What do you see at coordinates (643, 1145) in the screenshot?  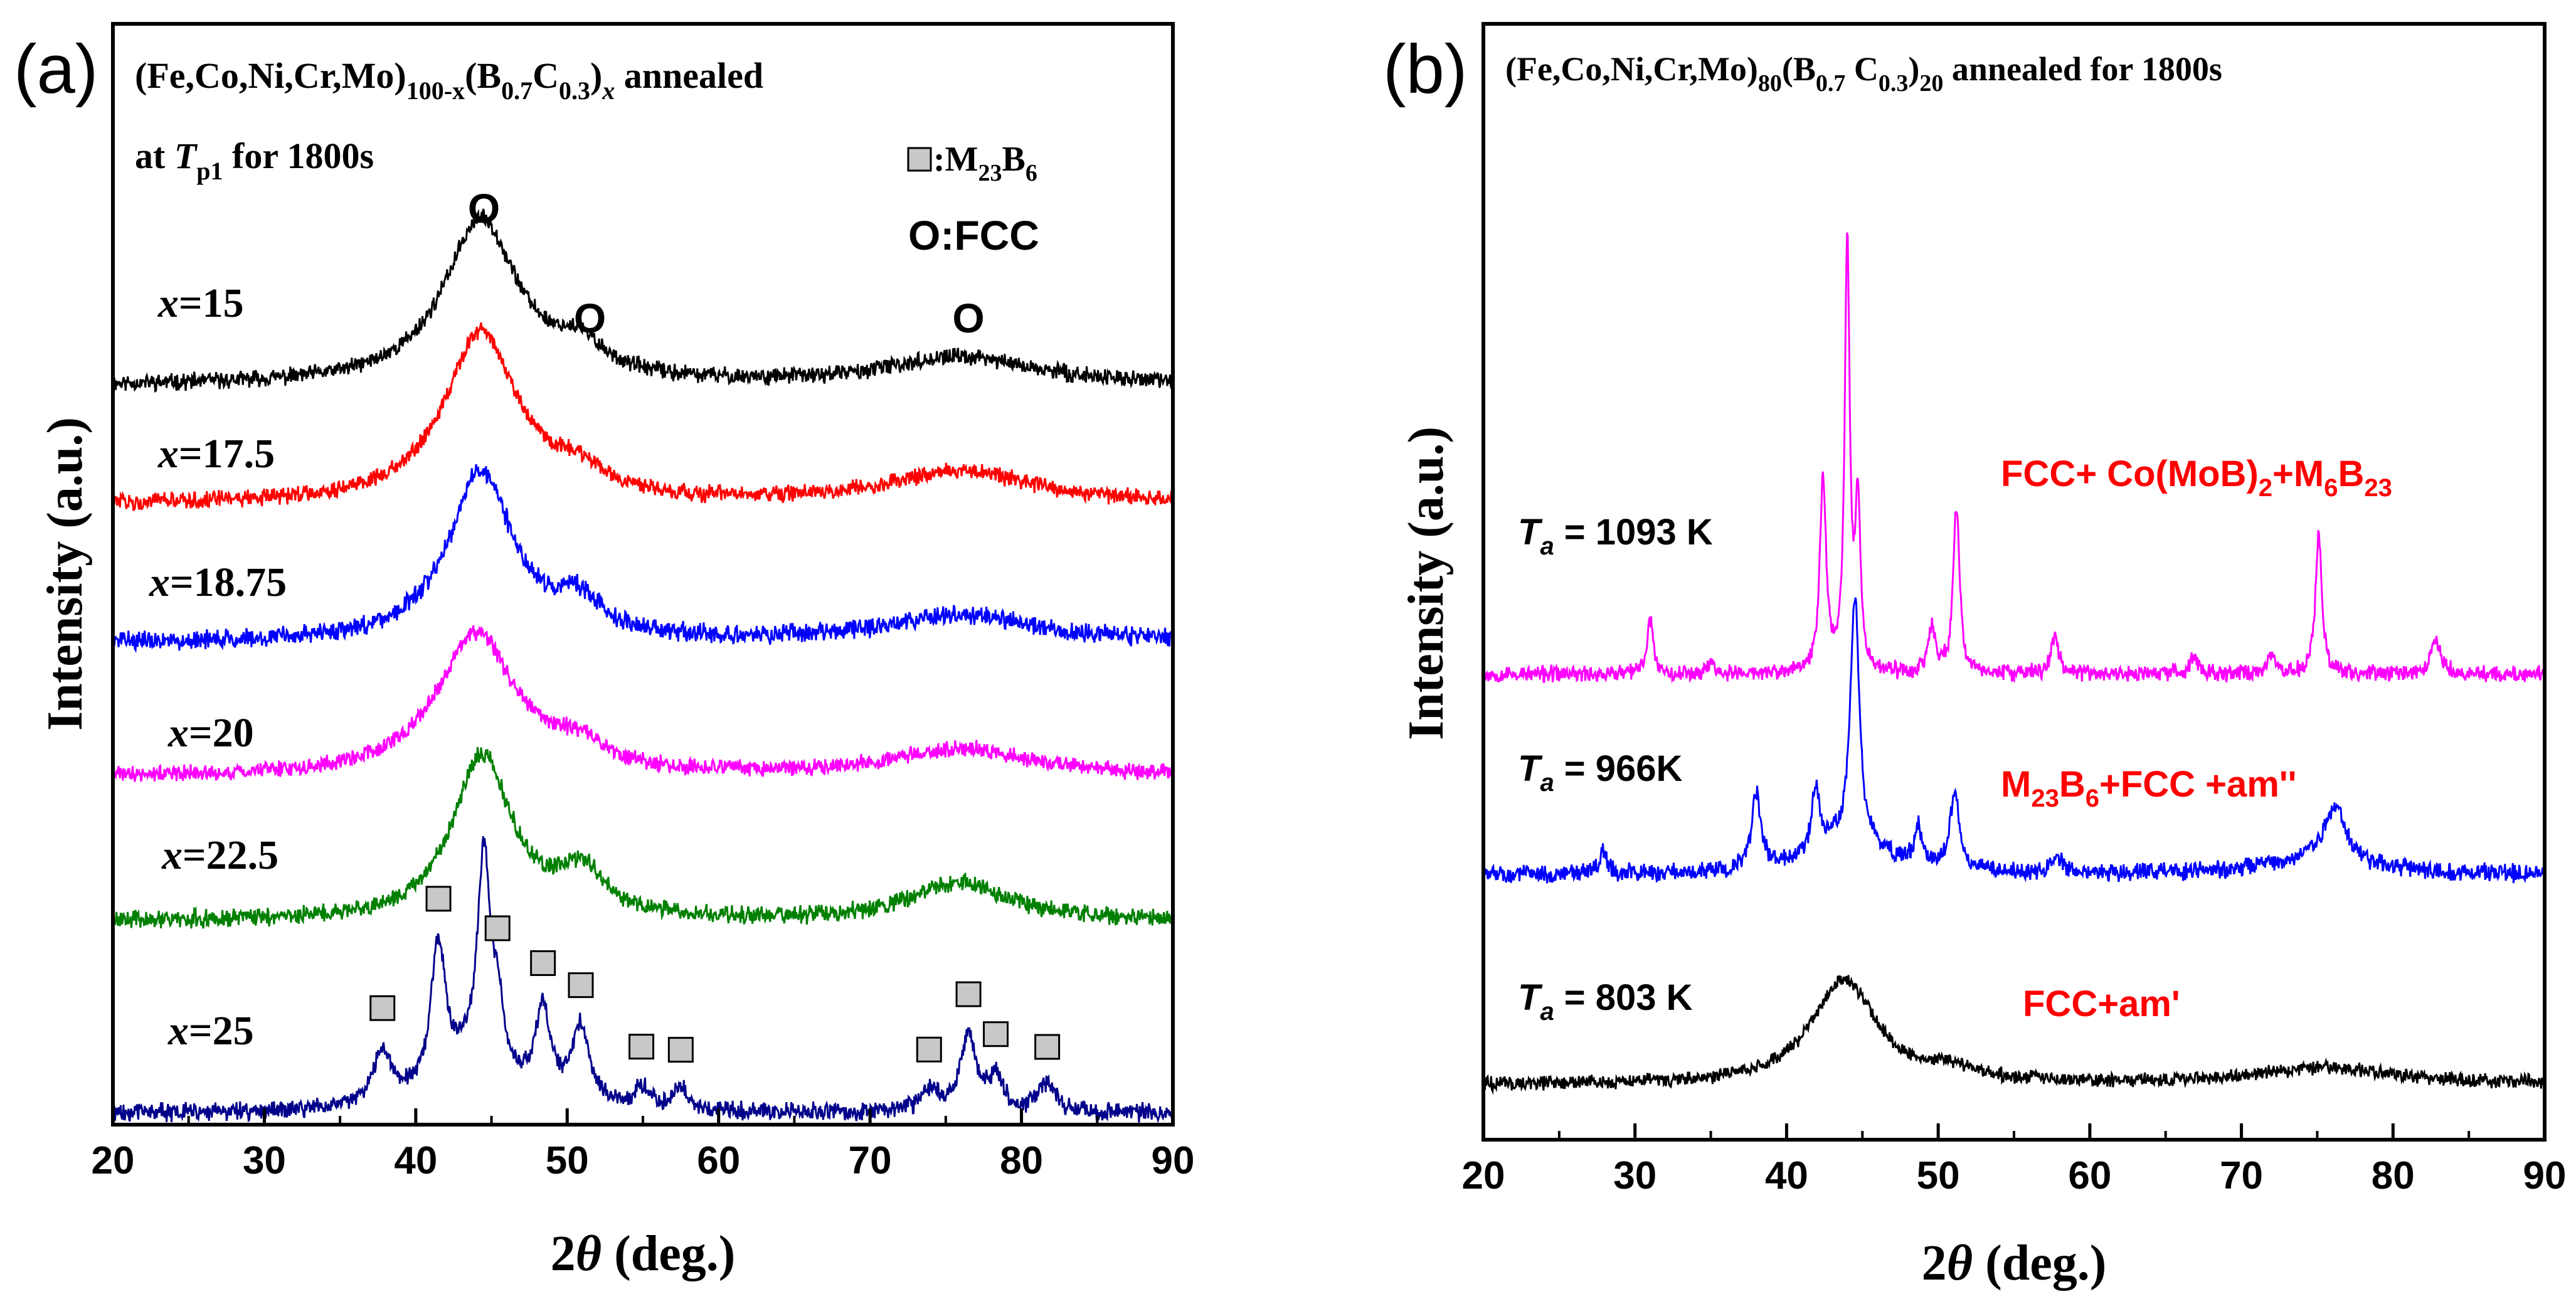 I see `panel-a-x-ticks: 20 30 40 50 60 70 80 90` at bounding box center [643, 1145].